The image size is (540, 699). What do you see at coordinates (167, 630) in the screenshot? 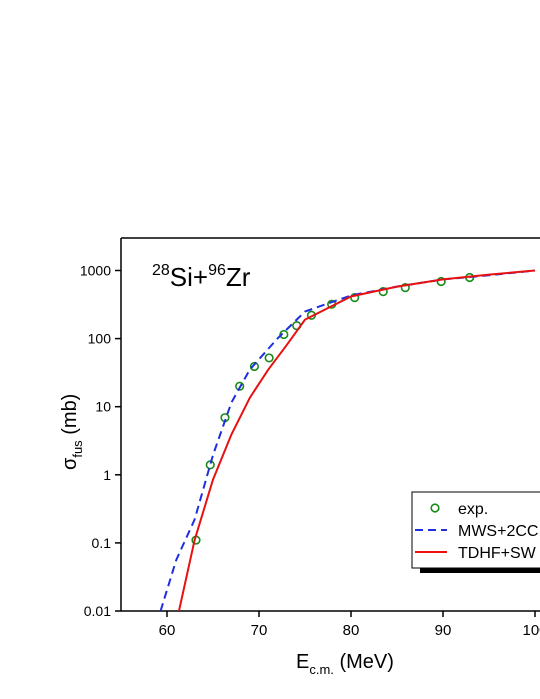
I see `x-tick-label: 60` at bounding box center [167, 630].